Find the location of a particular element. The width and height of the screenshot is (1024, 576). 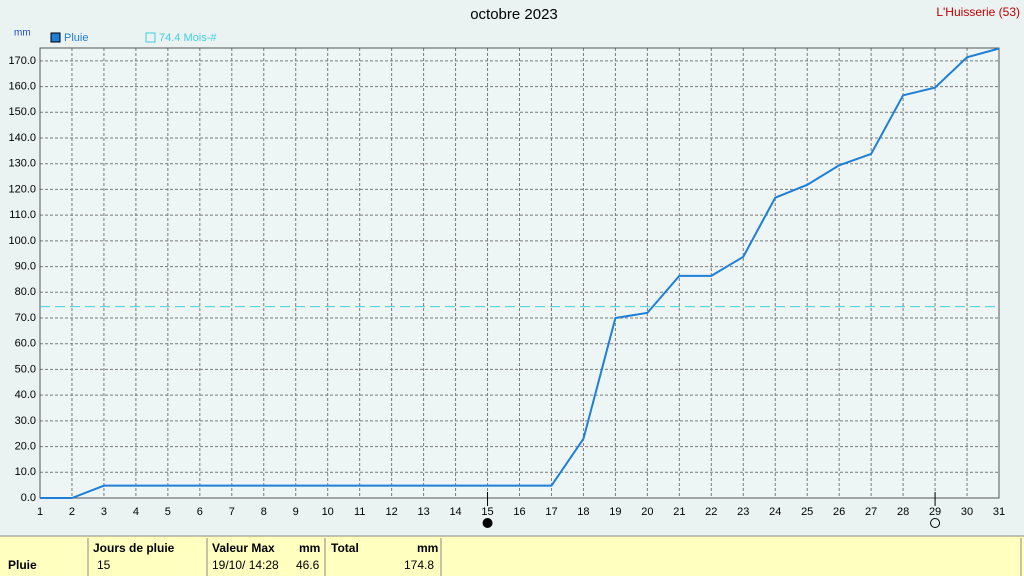

y-tick-label: 70.0 is located at coordinates (25, 318).